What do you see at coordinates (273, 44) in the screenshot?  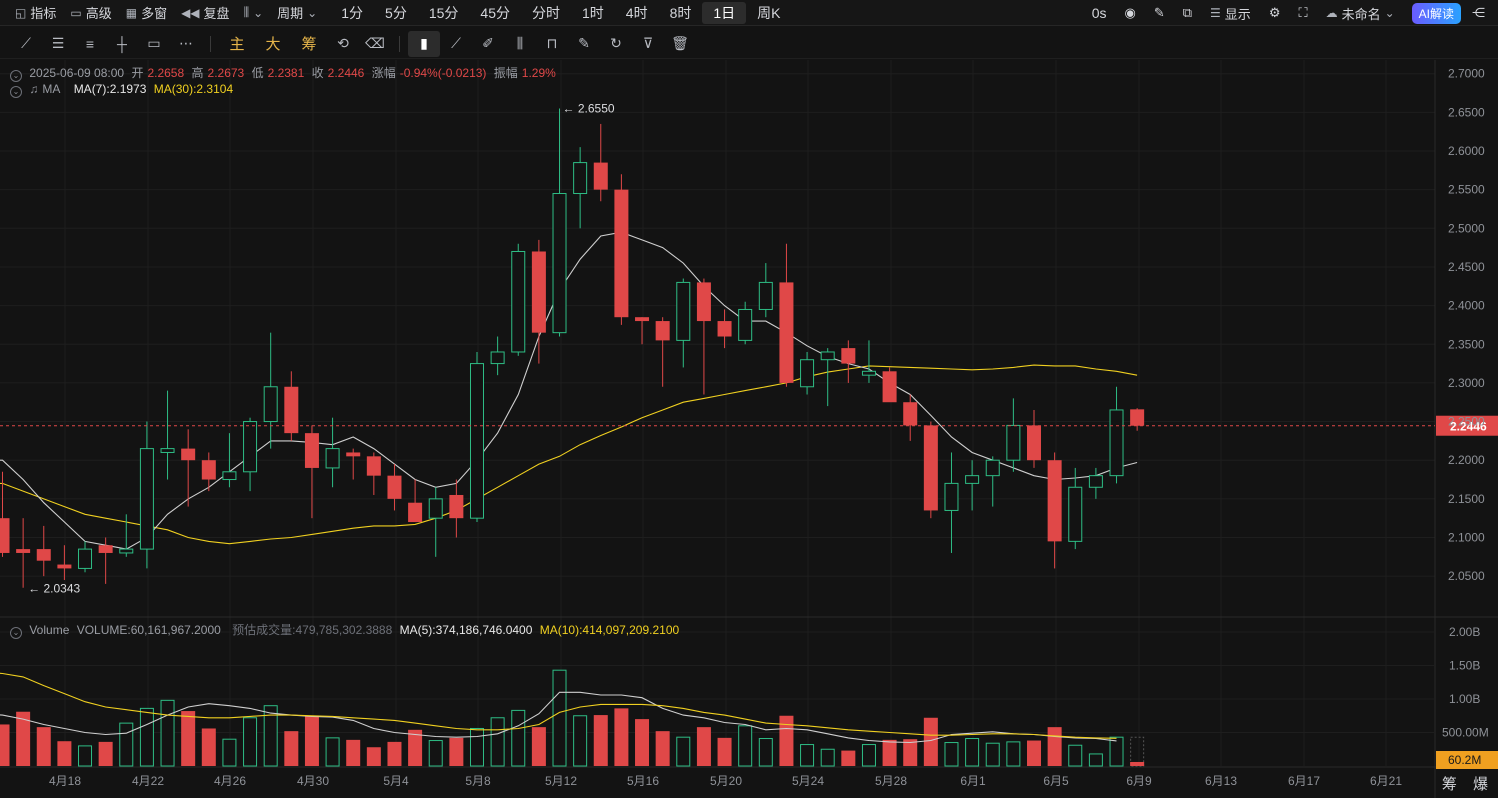 I see `big-order-toggle: 大` at bounding box center [273, 44].